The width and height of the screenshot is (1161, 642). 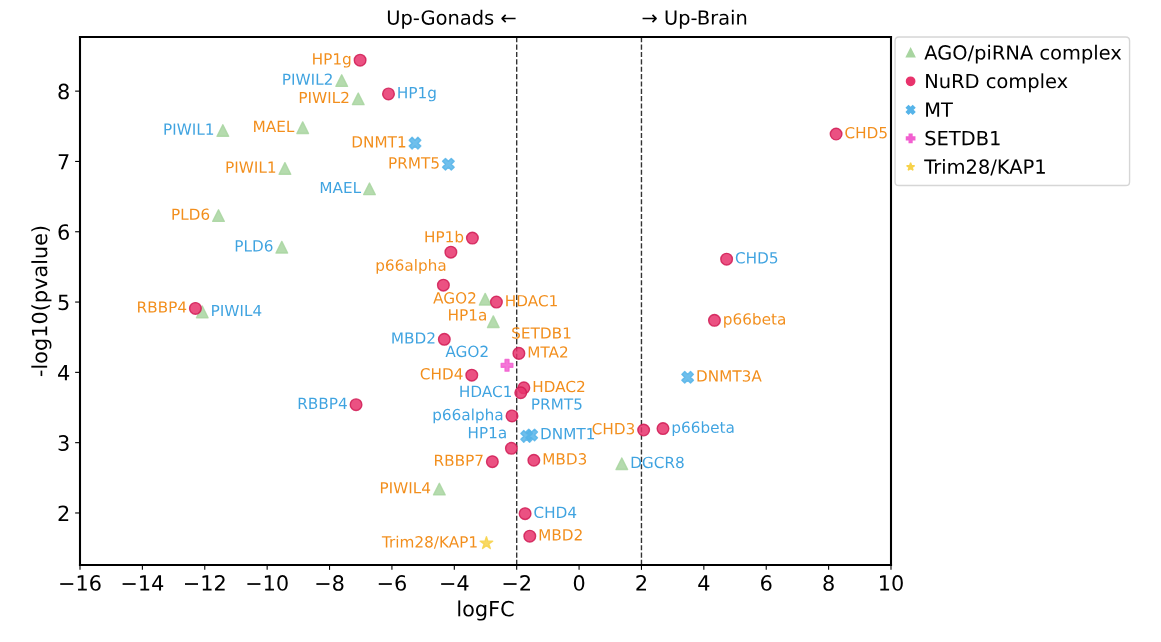 What do you see at coordinates (80, 583) in the screenshot?
I see `x-tick-label: −16` at bounding box center [80, 583].